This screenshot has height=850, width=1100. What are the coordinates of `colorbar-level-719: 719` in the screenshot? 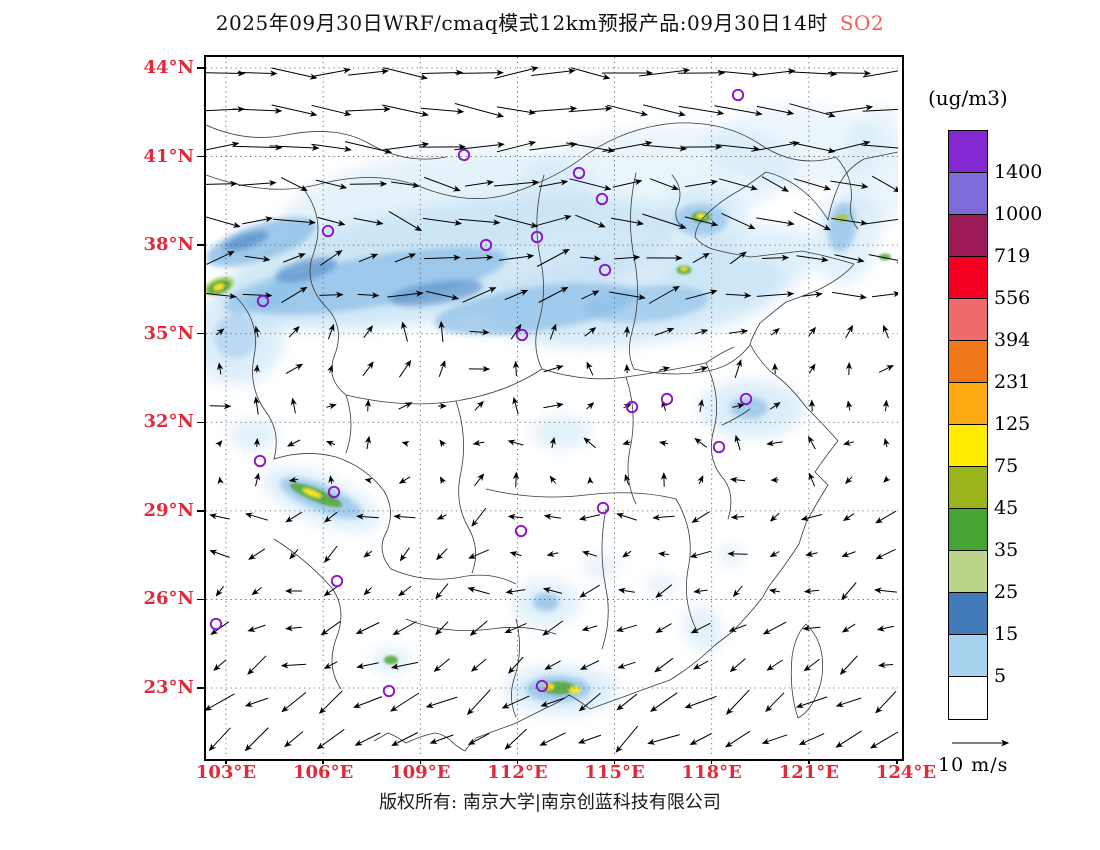 It's located at (1012, 256).